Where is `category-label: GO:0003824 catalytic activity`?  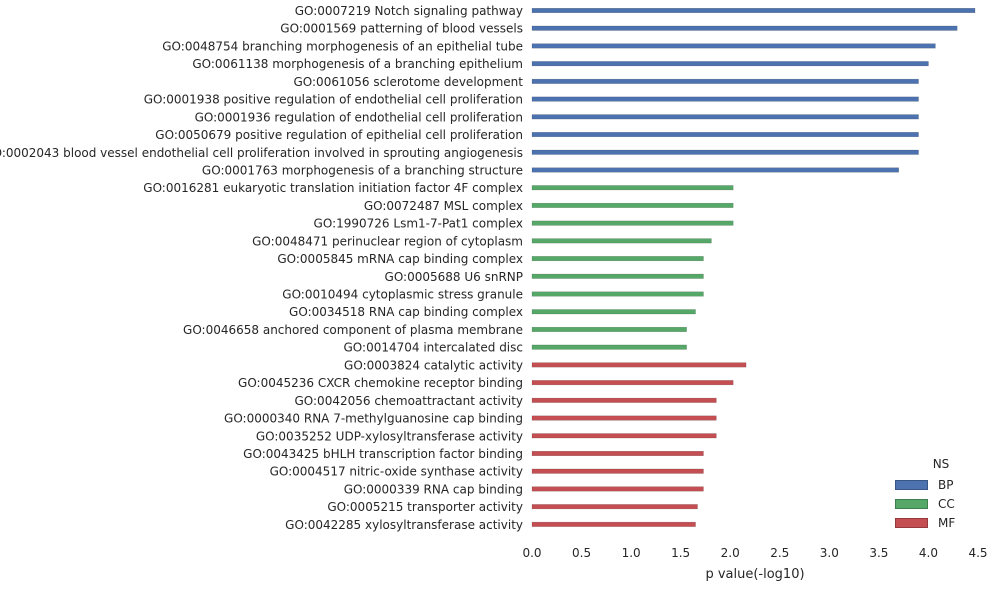
category-label: GO:0003824 catalytic activity is located at coordinates (433, 365).